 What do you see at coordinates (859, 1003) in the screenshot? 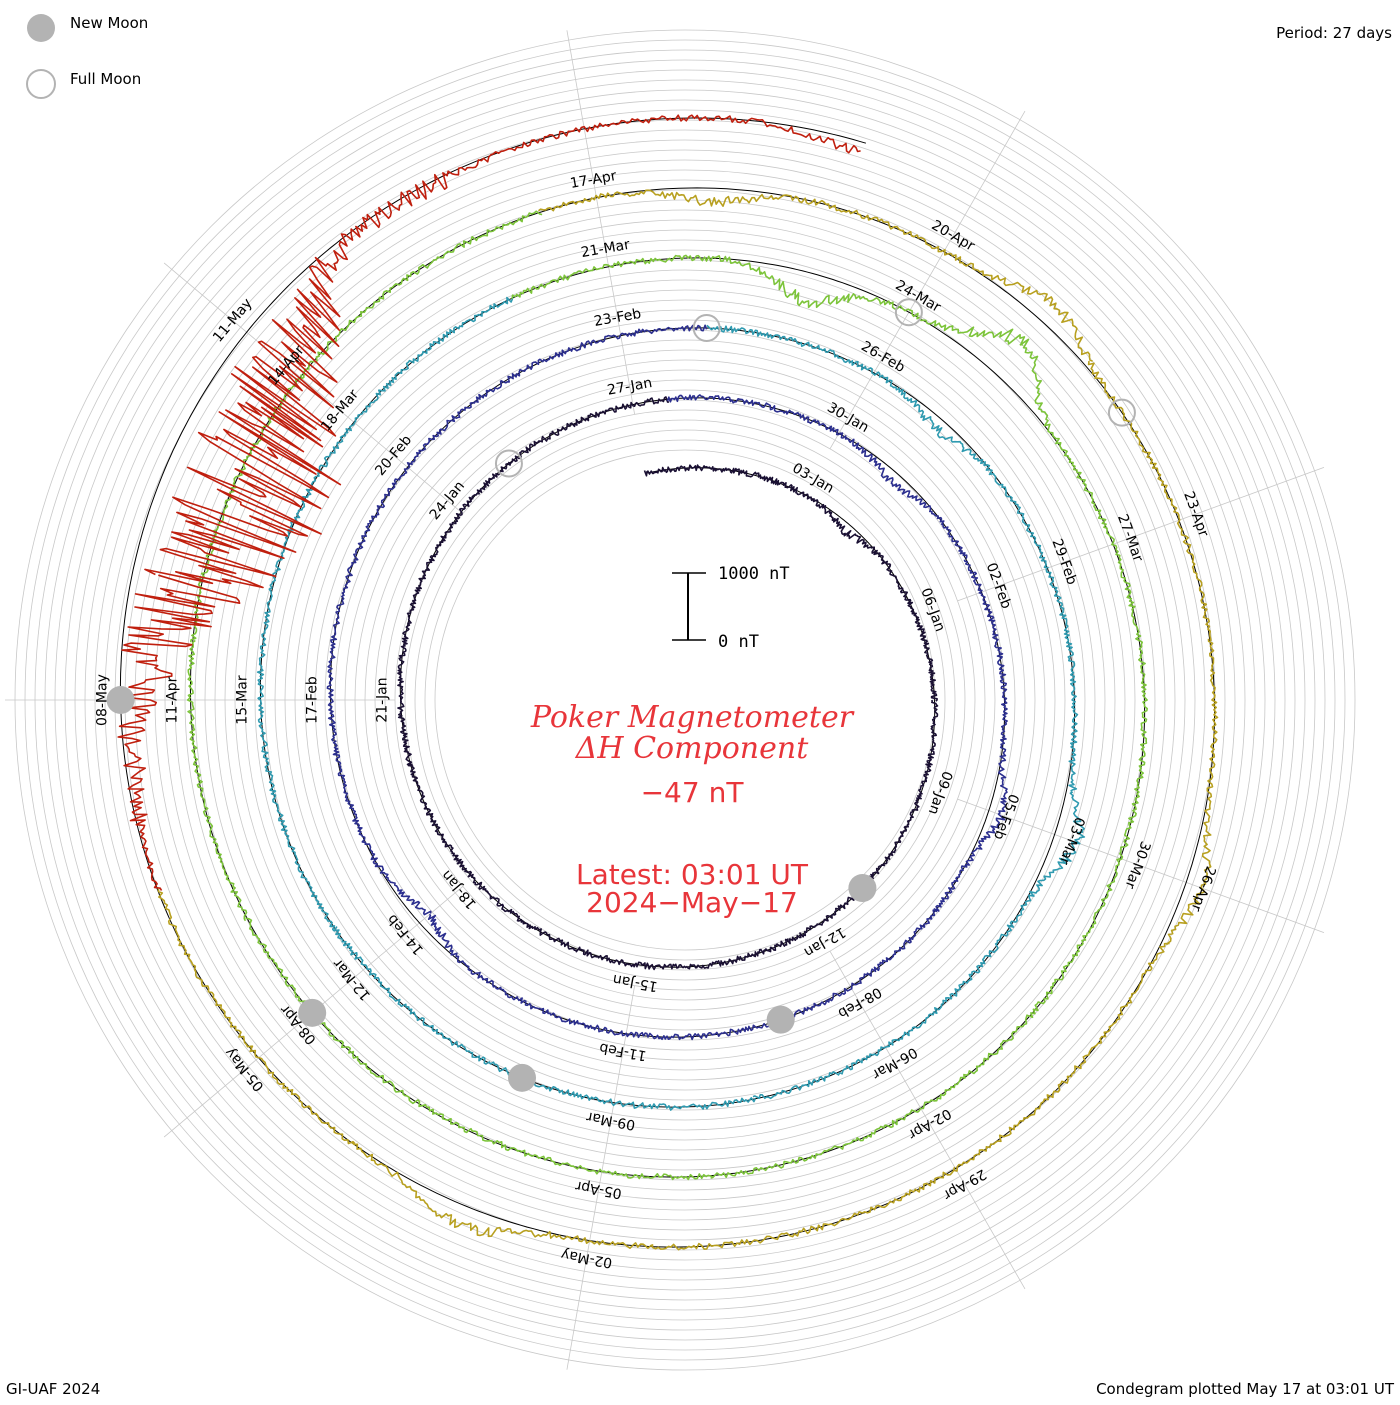
I see `date-label: 08-Feb` at bounding box center [859, 1003].